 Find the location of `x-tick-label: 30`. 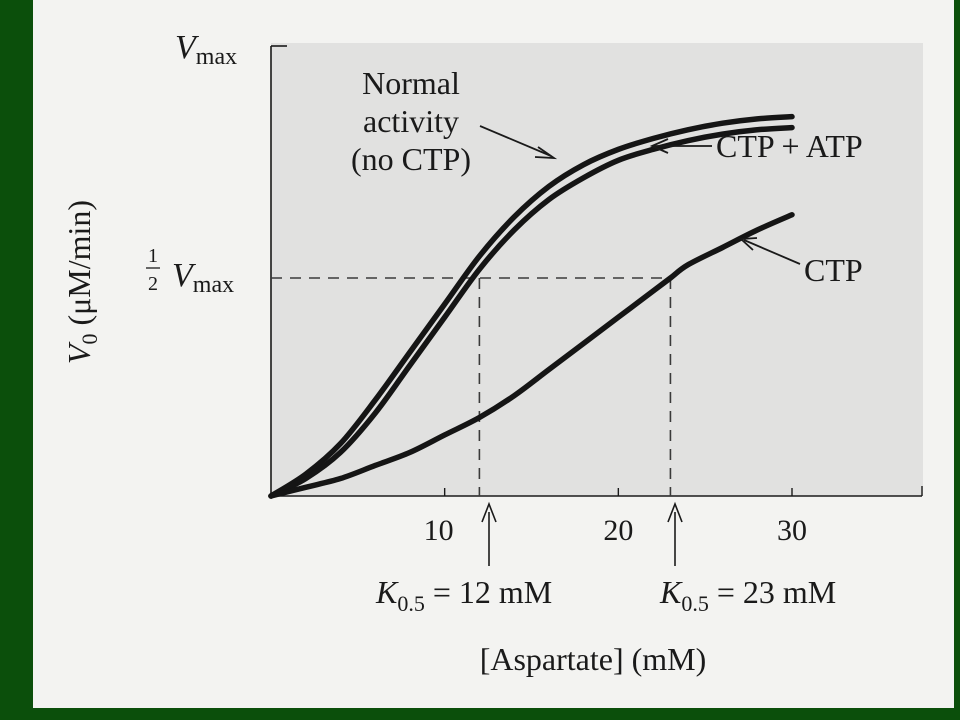

x-tick-label: 30 is located at coordinates (792, 530).